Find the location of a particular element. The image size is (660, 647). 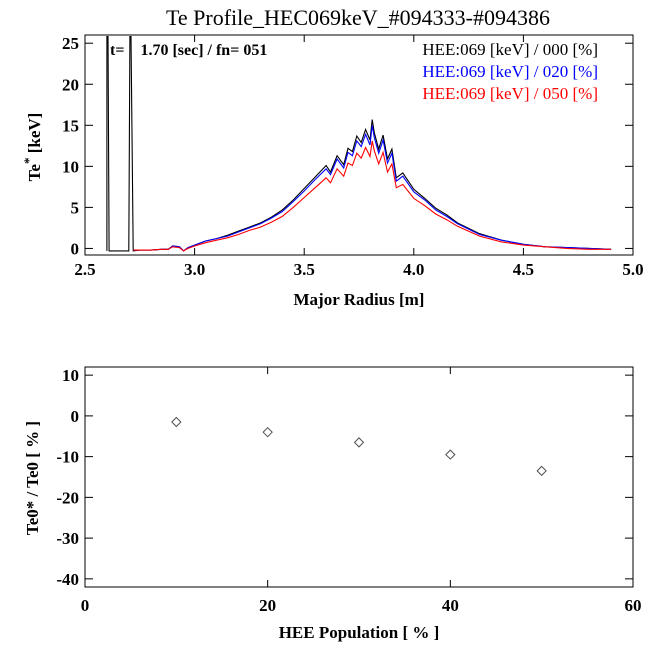

legend-item-020: HEE:069 [keV] / 020 [%] is located at coordinates (510, 71).